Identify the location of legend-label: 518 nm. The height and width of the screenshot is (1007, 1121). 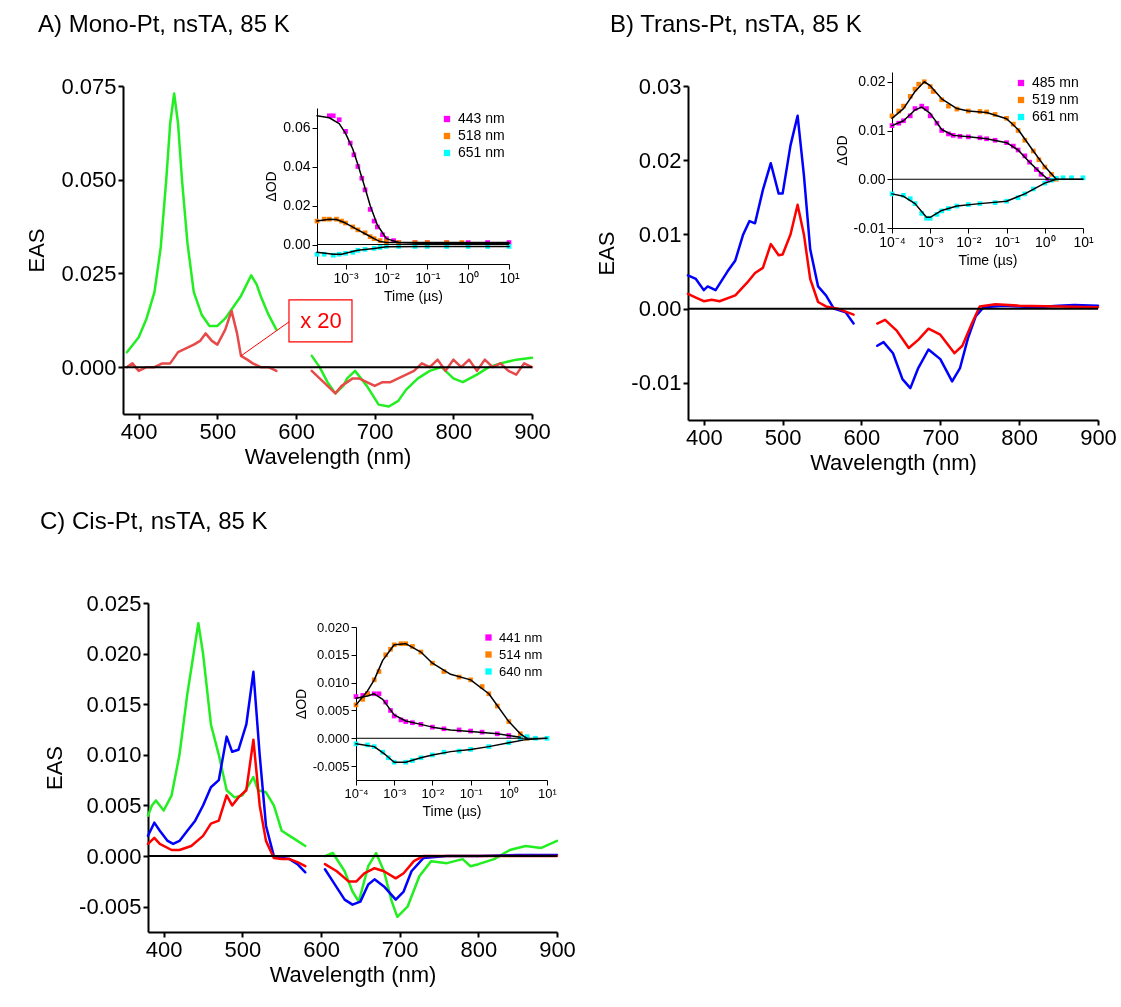
(481, 135).